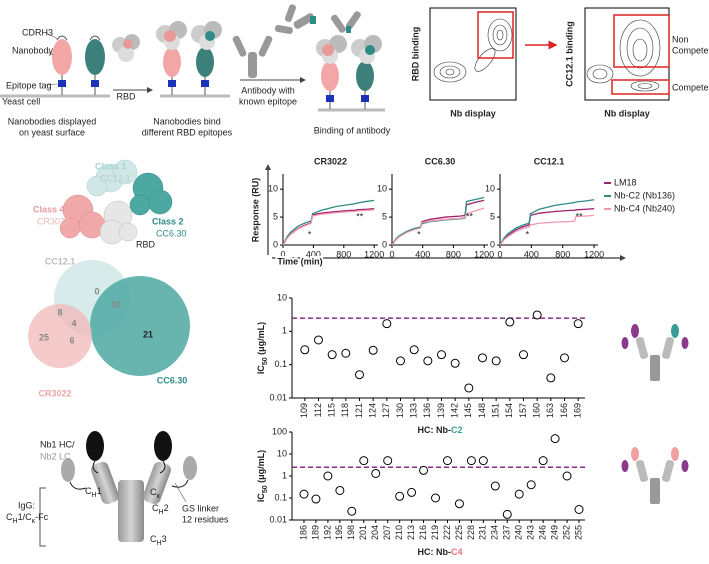  What do you see at coordinates (330, 161) in the screenshot?
I see `chart-title: CR3022` at bounding box center [330, 161].